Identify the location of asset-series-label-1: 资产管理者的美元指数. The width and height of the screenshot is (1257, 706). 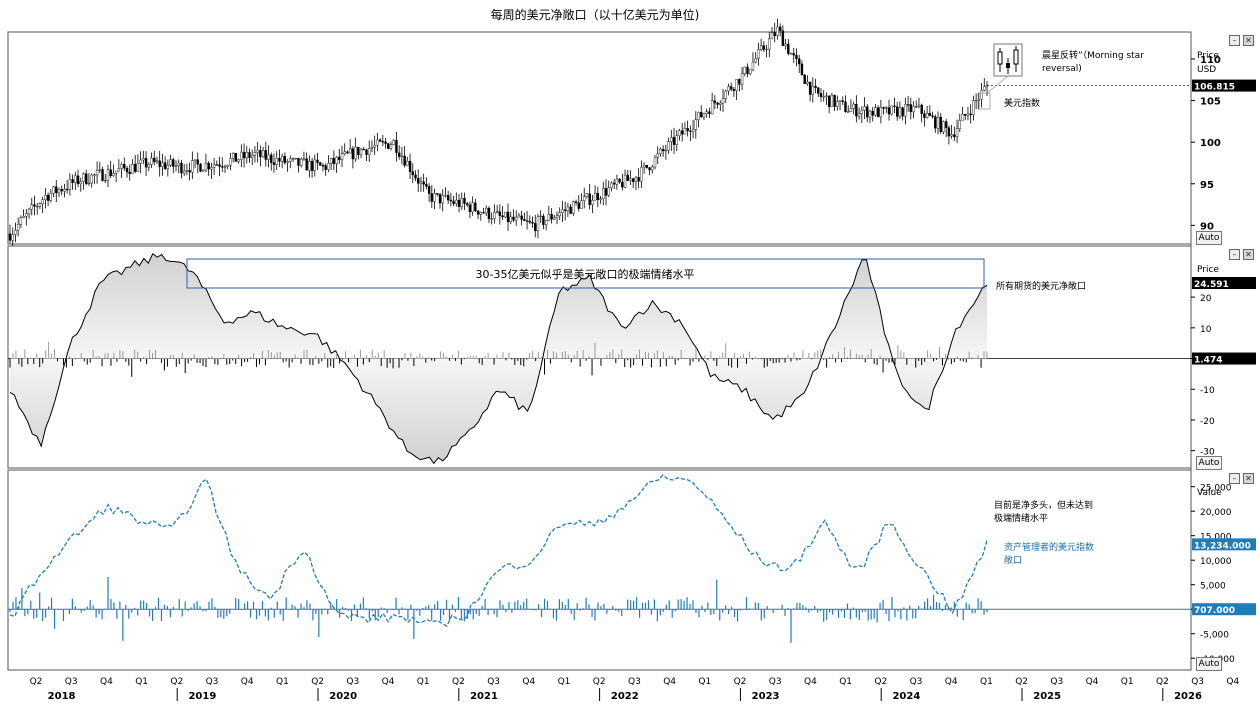
(1049, 547).